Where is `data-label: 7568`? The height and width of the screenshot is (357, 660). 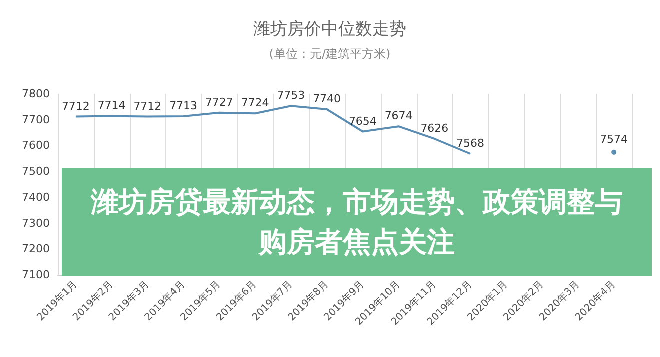
data-label: 7568 is located at coordinates (470, 143).